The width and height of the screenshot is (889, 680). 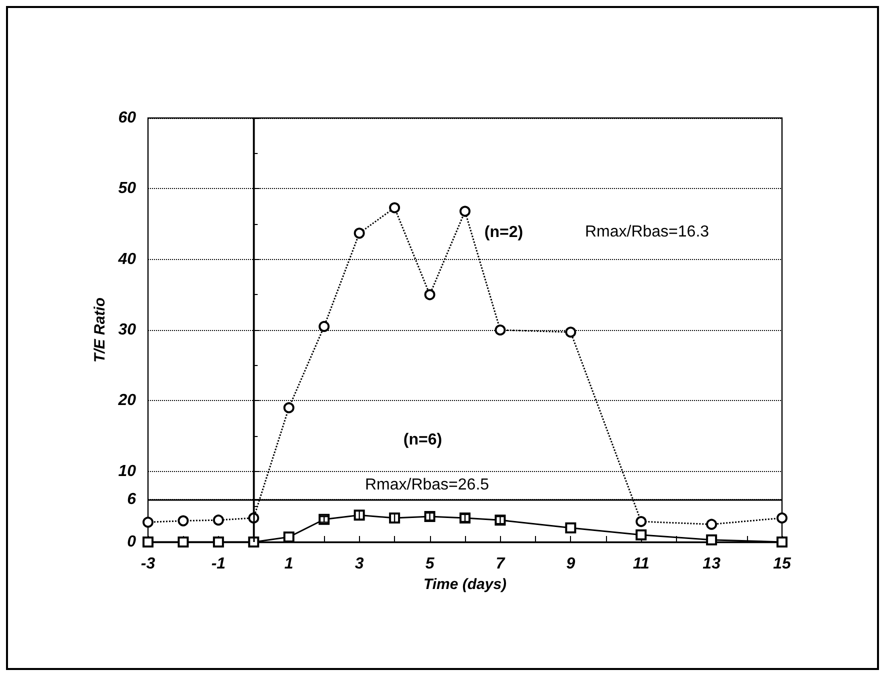 I want to click on y-tick-label: 30, so click(x=127, y=330).